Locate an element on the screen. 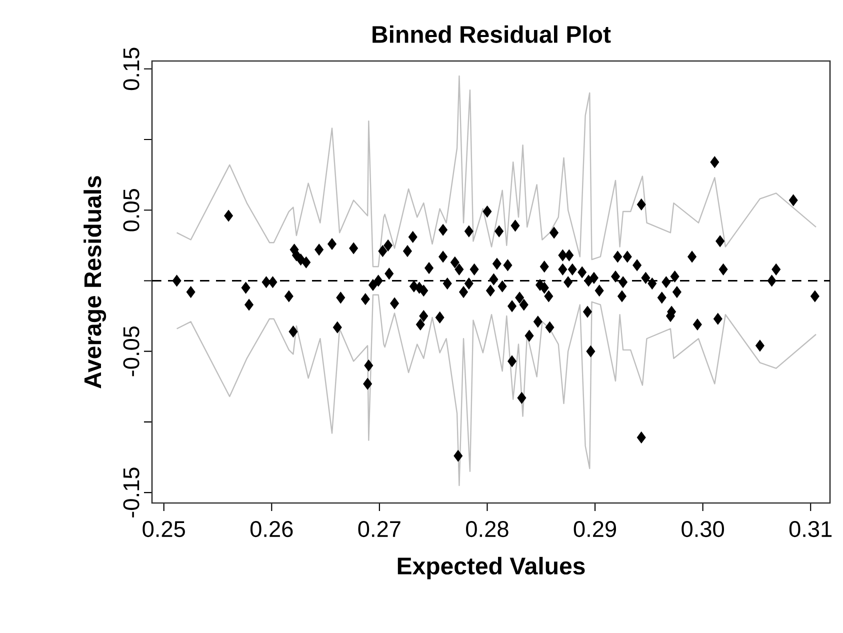 The height and width of the screenshot is (633, 843). x-tick-label: 0.27 is located at coordinates (379, 529).